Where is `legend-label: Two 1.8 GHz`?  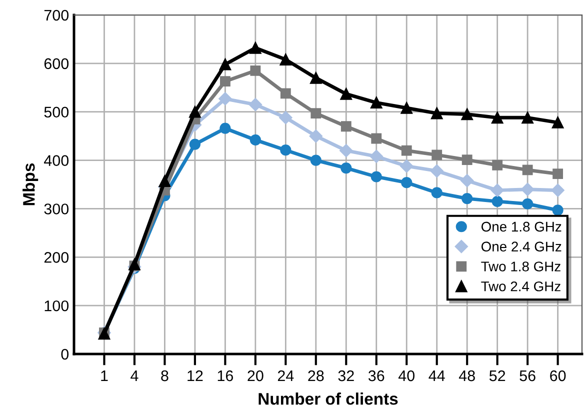
legend-label: Two 1.8 GHz is located at coordinates (520, 267).